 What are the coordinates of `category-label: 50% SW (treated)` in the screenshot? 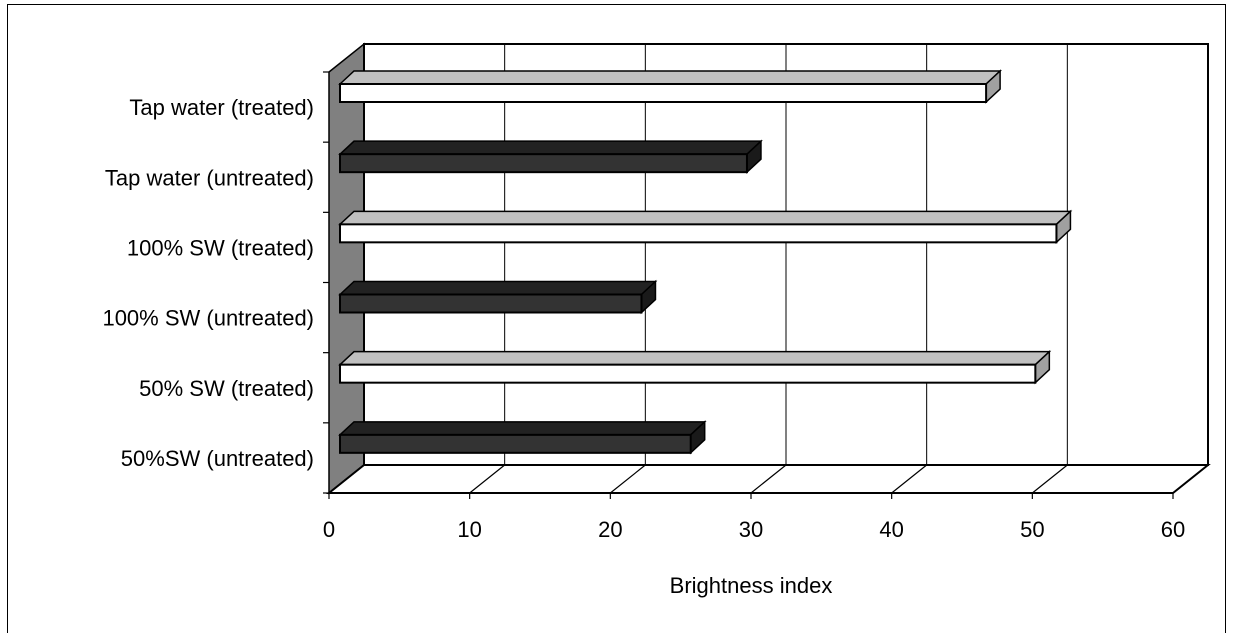 It's located at (226, 388).